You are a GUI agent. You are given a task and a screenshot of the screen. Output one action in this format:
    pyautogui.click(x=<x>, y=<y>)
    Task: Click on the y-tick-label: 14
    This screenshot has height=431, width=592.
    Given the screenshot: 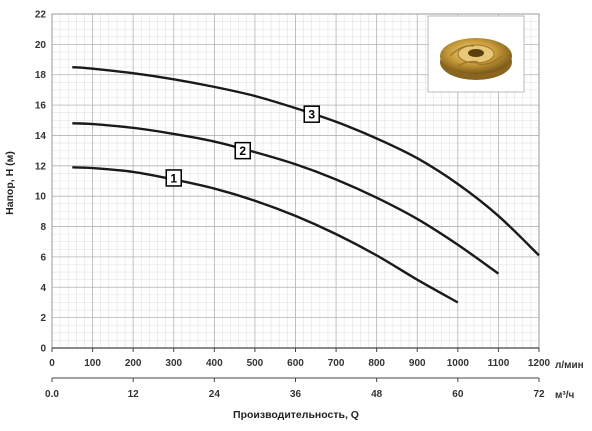 What is the action you would take?
    pyautogui.click(x=41, y=136)
    